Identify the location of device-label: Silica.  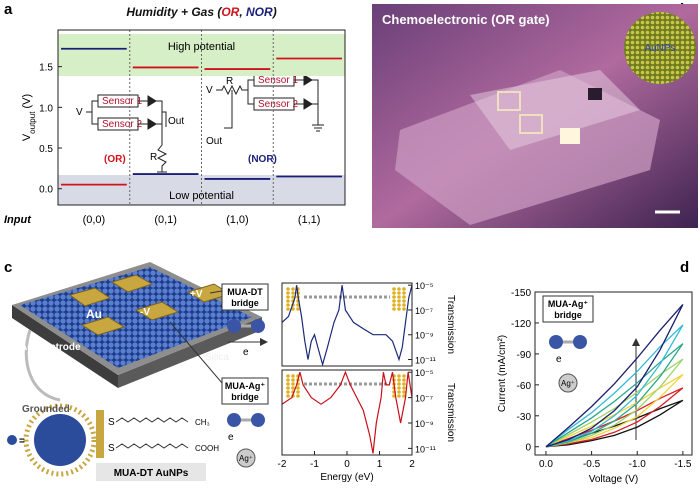
(217, 357).